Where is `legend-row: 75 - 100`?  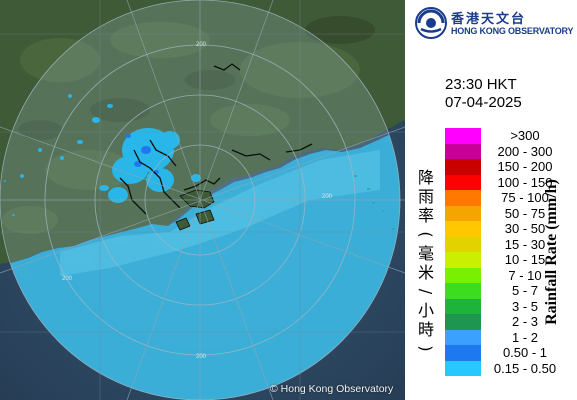
legend-row: 75 - 100 is located at coordinates (510, 198).